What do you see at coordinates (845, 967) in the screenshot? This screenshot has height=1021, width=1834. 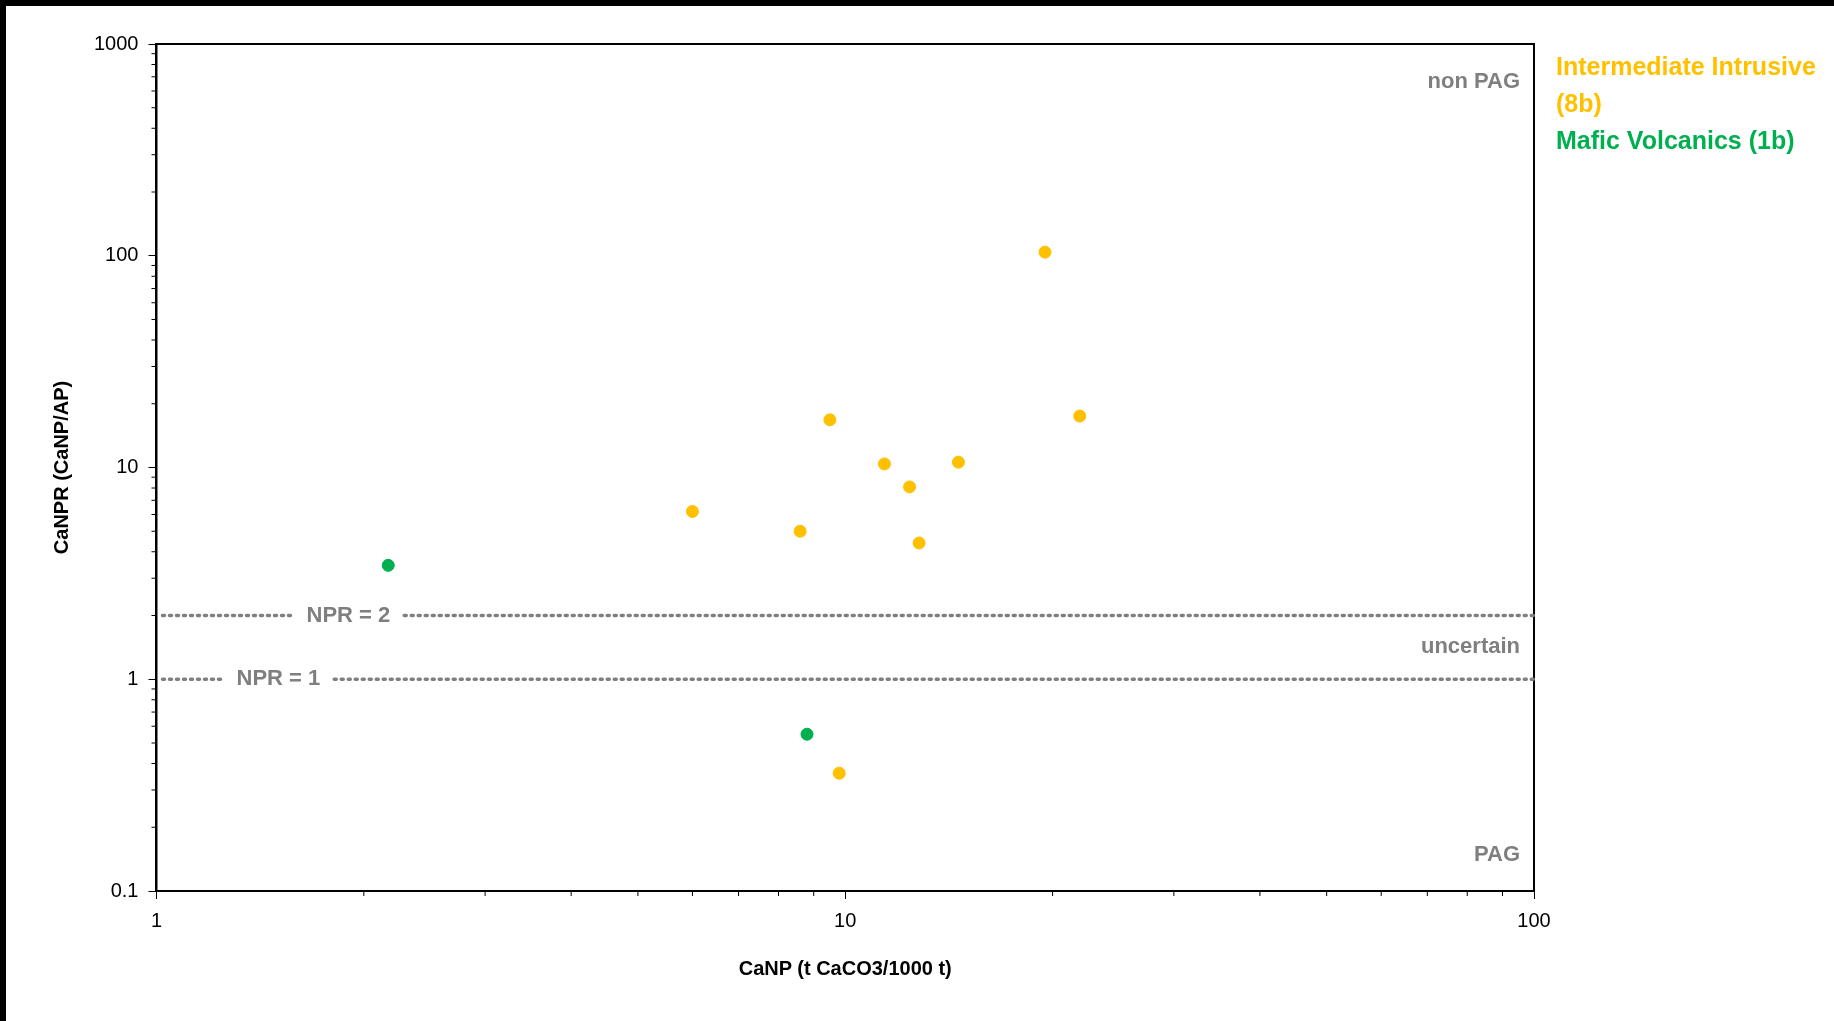 I see `x-axis-title: CaNP (t CaCO3/1000 t)` at bounding box center [845, 967].